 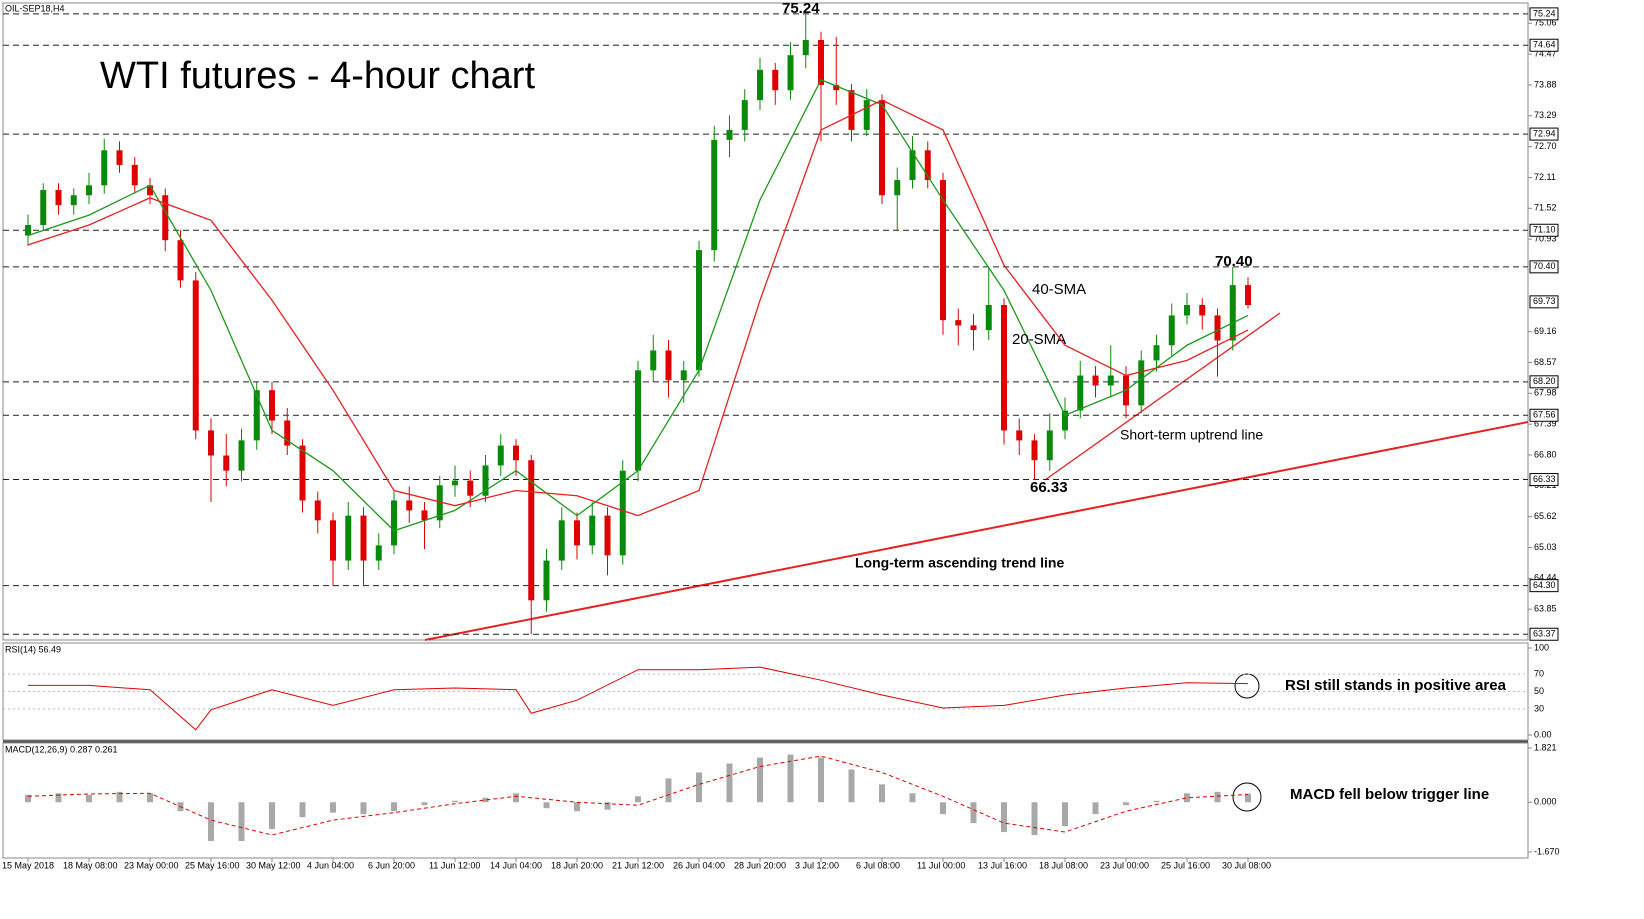 I want to click on x-tick-label: 25 May 16:00, so click(x=212, y=865).